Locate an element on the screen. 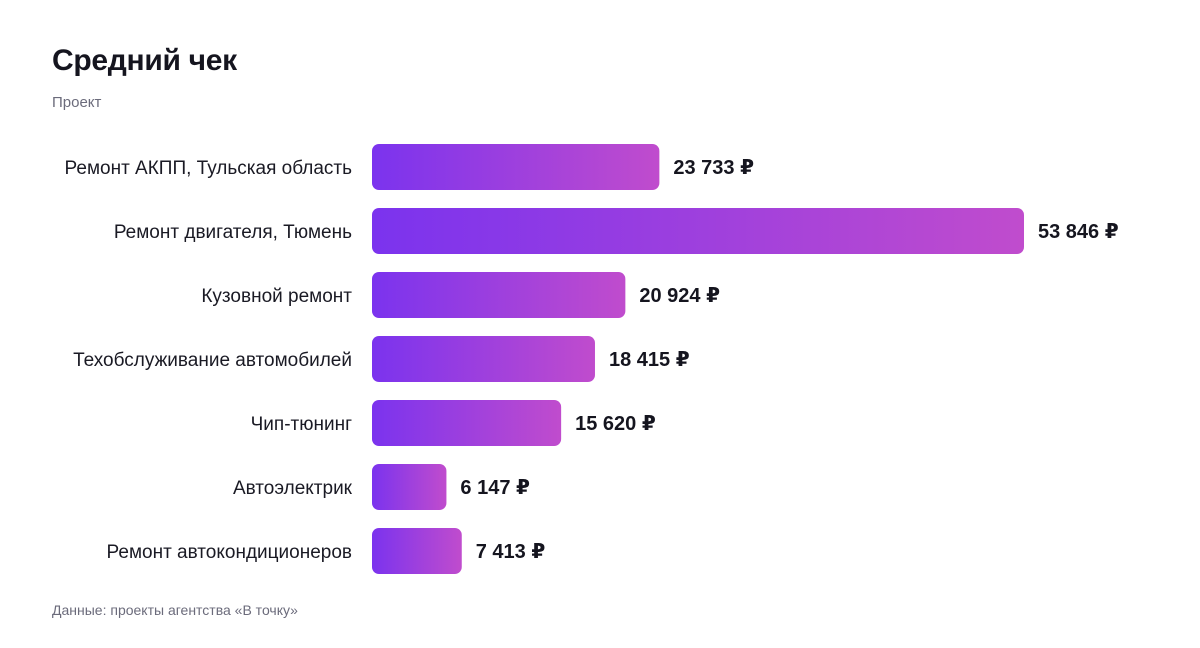  value-label: 53 846 ₽ is located at coordinates (1078, 232).